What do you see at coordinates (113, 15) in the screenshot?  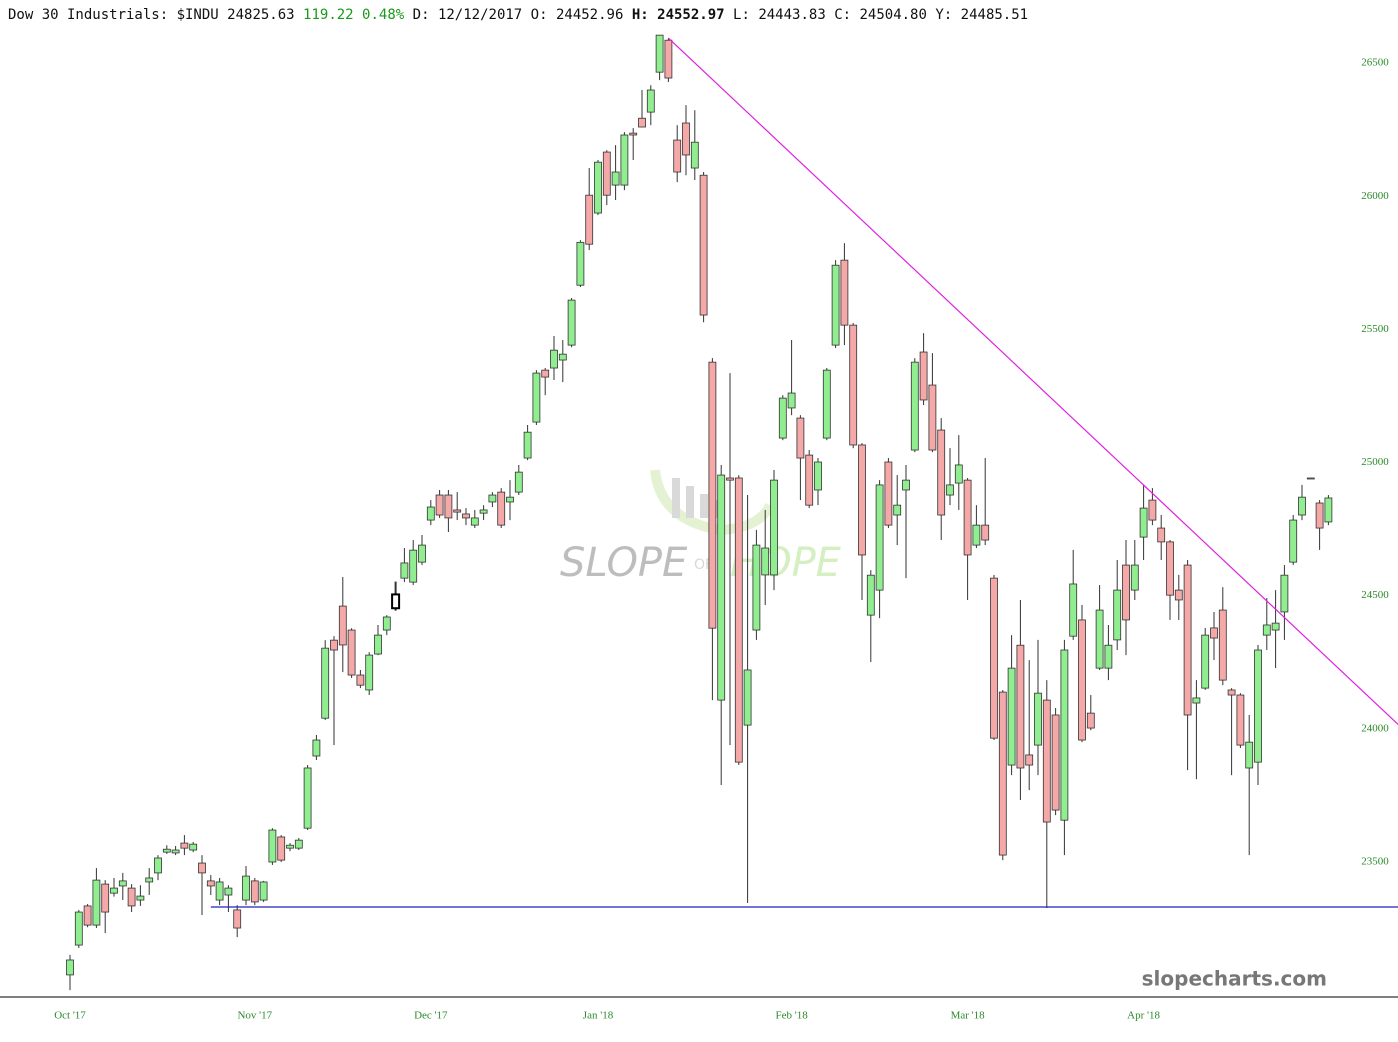 I see `header-name: Dow 30 Industrials: $INDU` at bounding box center [113, 15].